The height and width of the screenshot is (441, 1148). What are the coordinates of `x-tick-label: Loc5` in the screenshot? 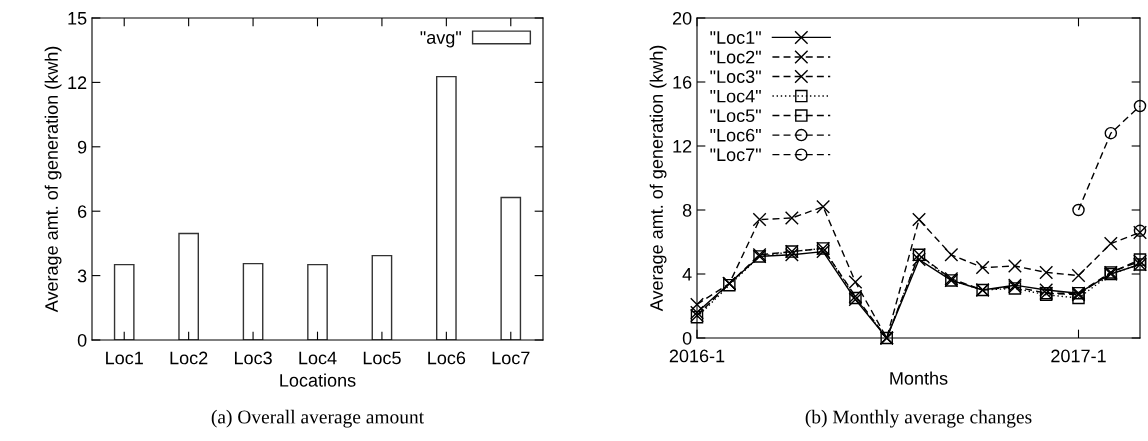 It's located at (382, 358).